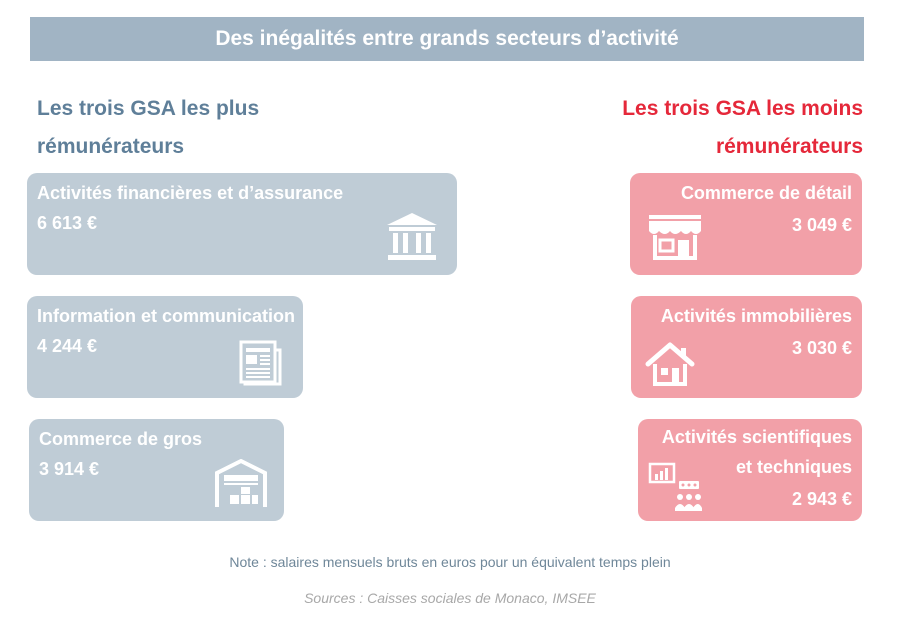 This screenshot has height=619, width=900. What do you see at coordinates (675, 486) in the screenshot?
I see `presentation-icon` at bounding box center [675, 486].